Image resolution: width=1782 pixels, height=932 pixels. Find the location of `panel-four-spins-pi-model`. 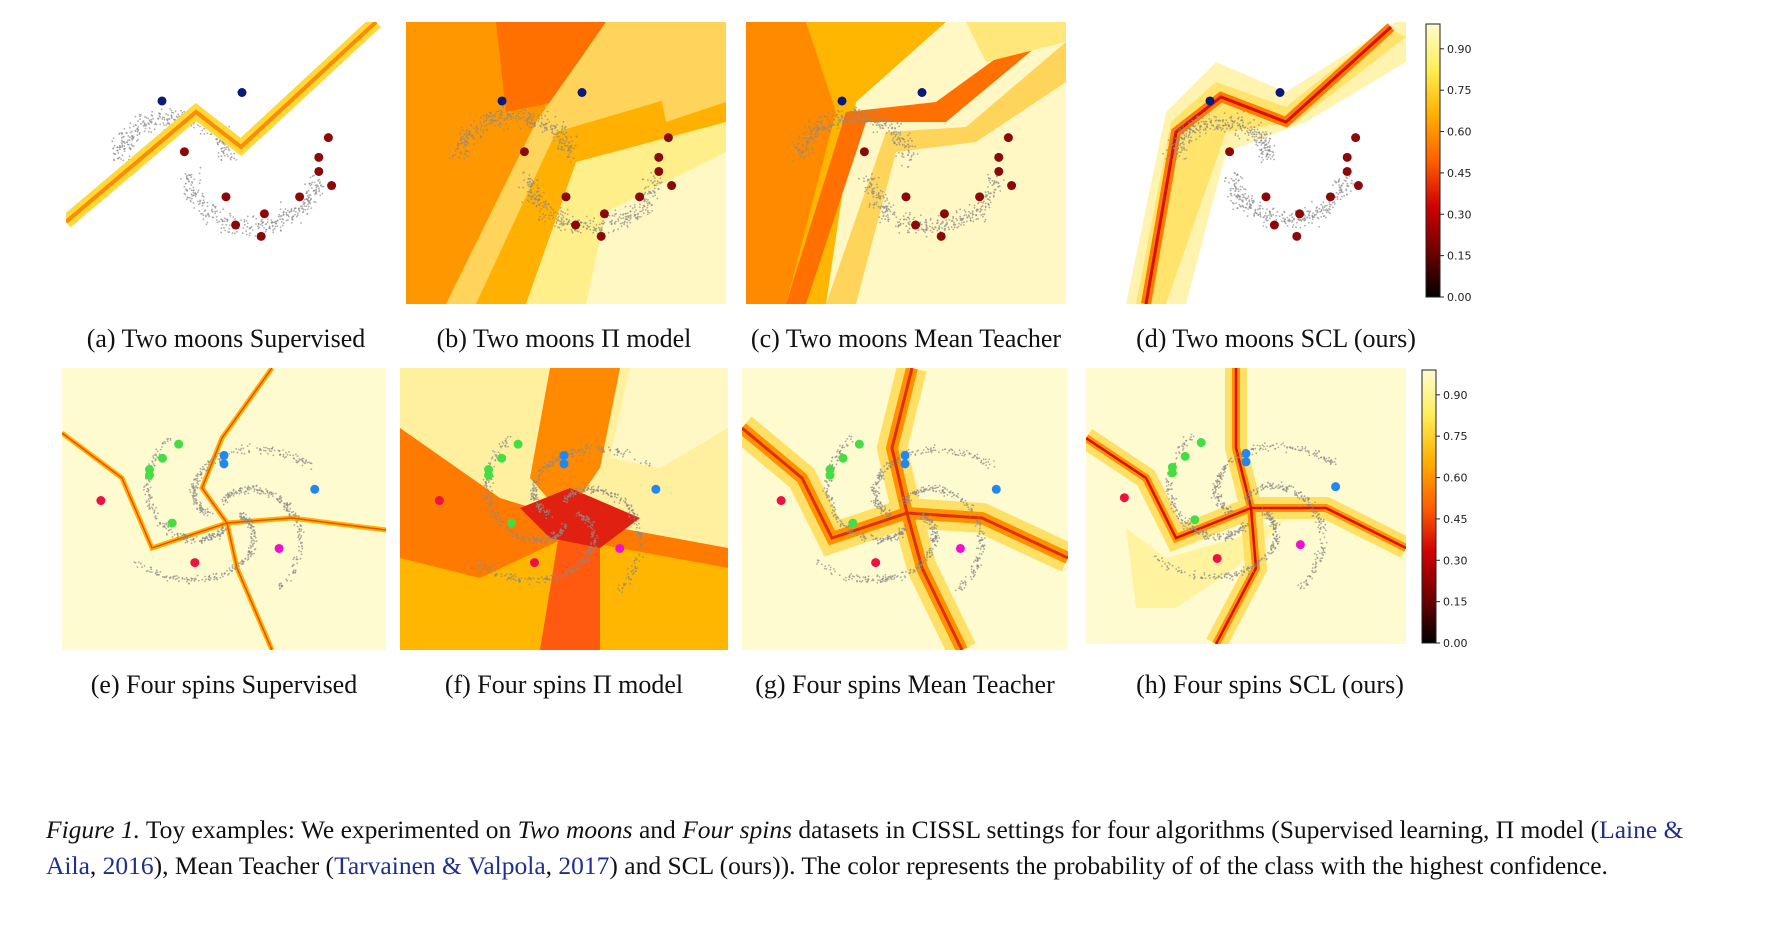

panel-four-spins-pi-model is located at coordinates (564, 509).